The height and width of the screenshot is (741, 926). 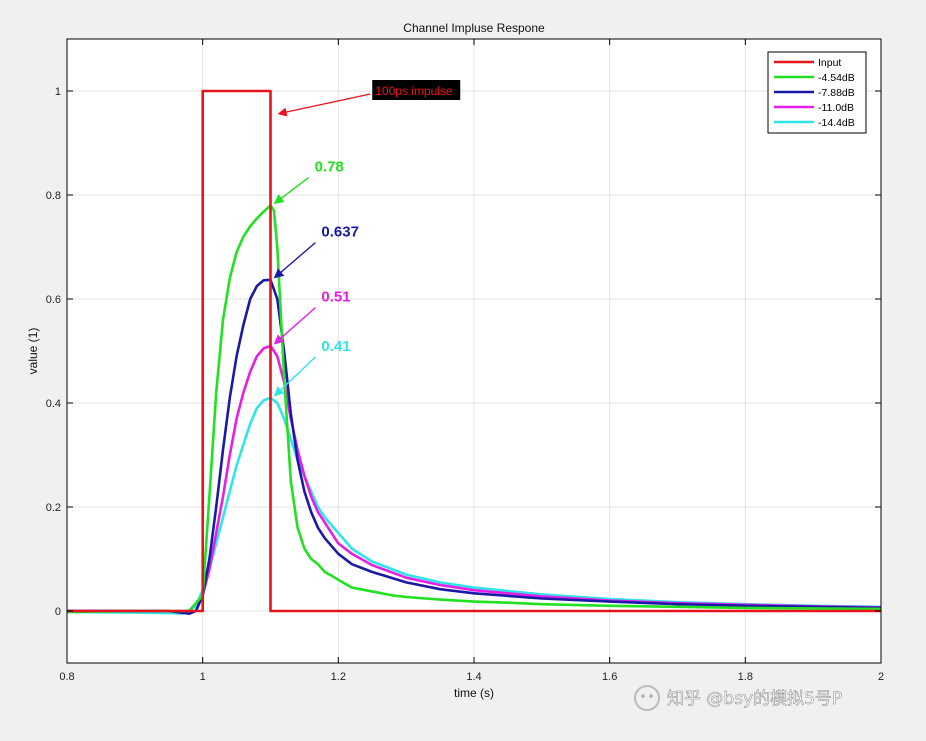 I want to click on watermark-text: 知乎 @bsy的模拟5号P, so click(x=754, y=699).